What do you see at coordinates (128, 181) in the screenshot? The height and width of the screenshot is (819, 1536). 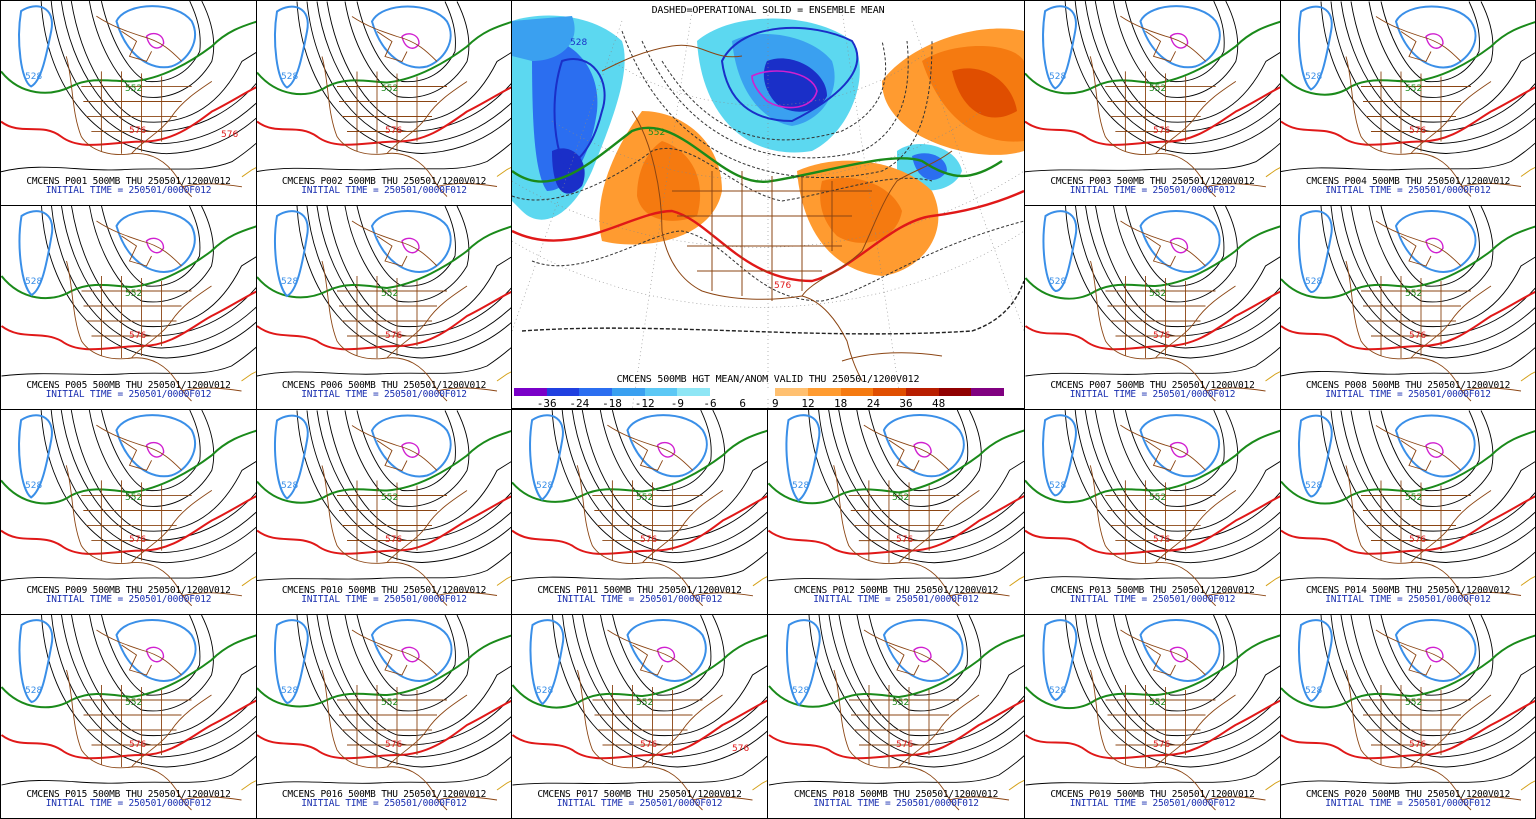 I see `member-caption: CMCENS P001 500MB THU 250501/1200V012` at bounding box center [128, 181].